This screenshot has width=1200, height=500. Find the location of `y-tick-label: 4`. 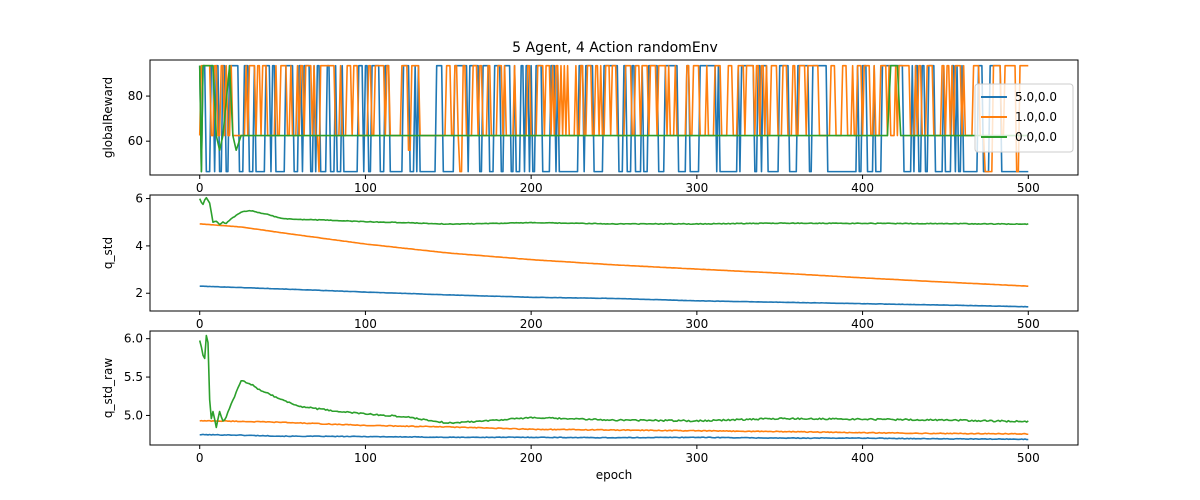

y-tick-label: 4 is located at coordinates (139, 246).